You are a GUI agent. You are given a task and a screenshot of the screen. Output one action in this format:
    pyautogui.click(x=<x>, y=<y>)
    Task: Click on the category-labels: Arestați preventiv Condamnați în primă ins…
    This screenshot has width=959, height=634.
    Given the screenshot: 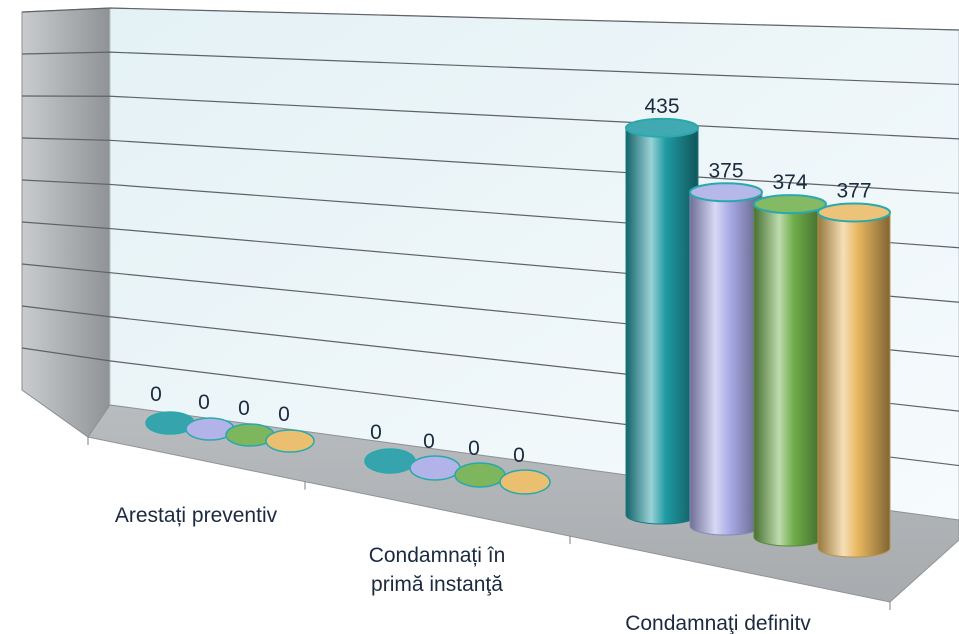 What is the action you would take?
    pyautogui.click(x=463, y=569)
    